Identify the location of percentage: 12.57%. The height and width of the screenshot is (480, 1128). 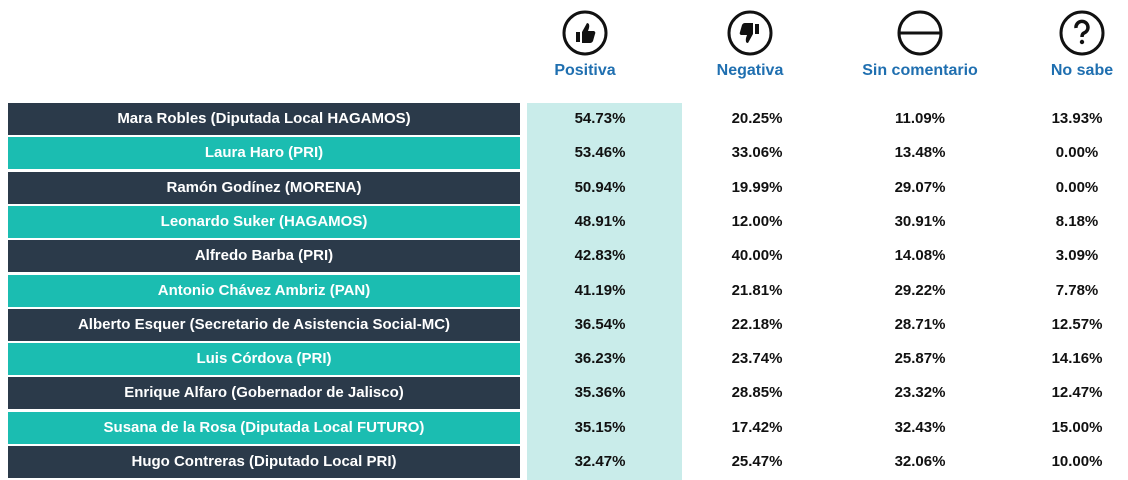
(1077, 324).